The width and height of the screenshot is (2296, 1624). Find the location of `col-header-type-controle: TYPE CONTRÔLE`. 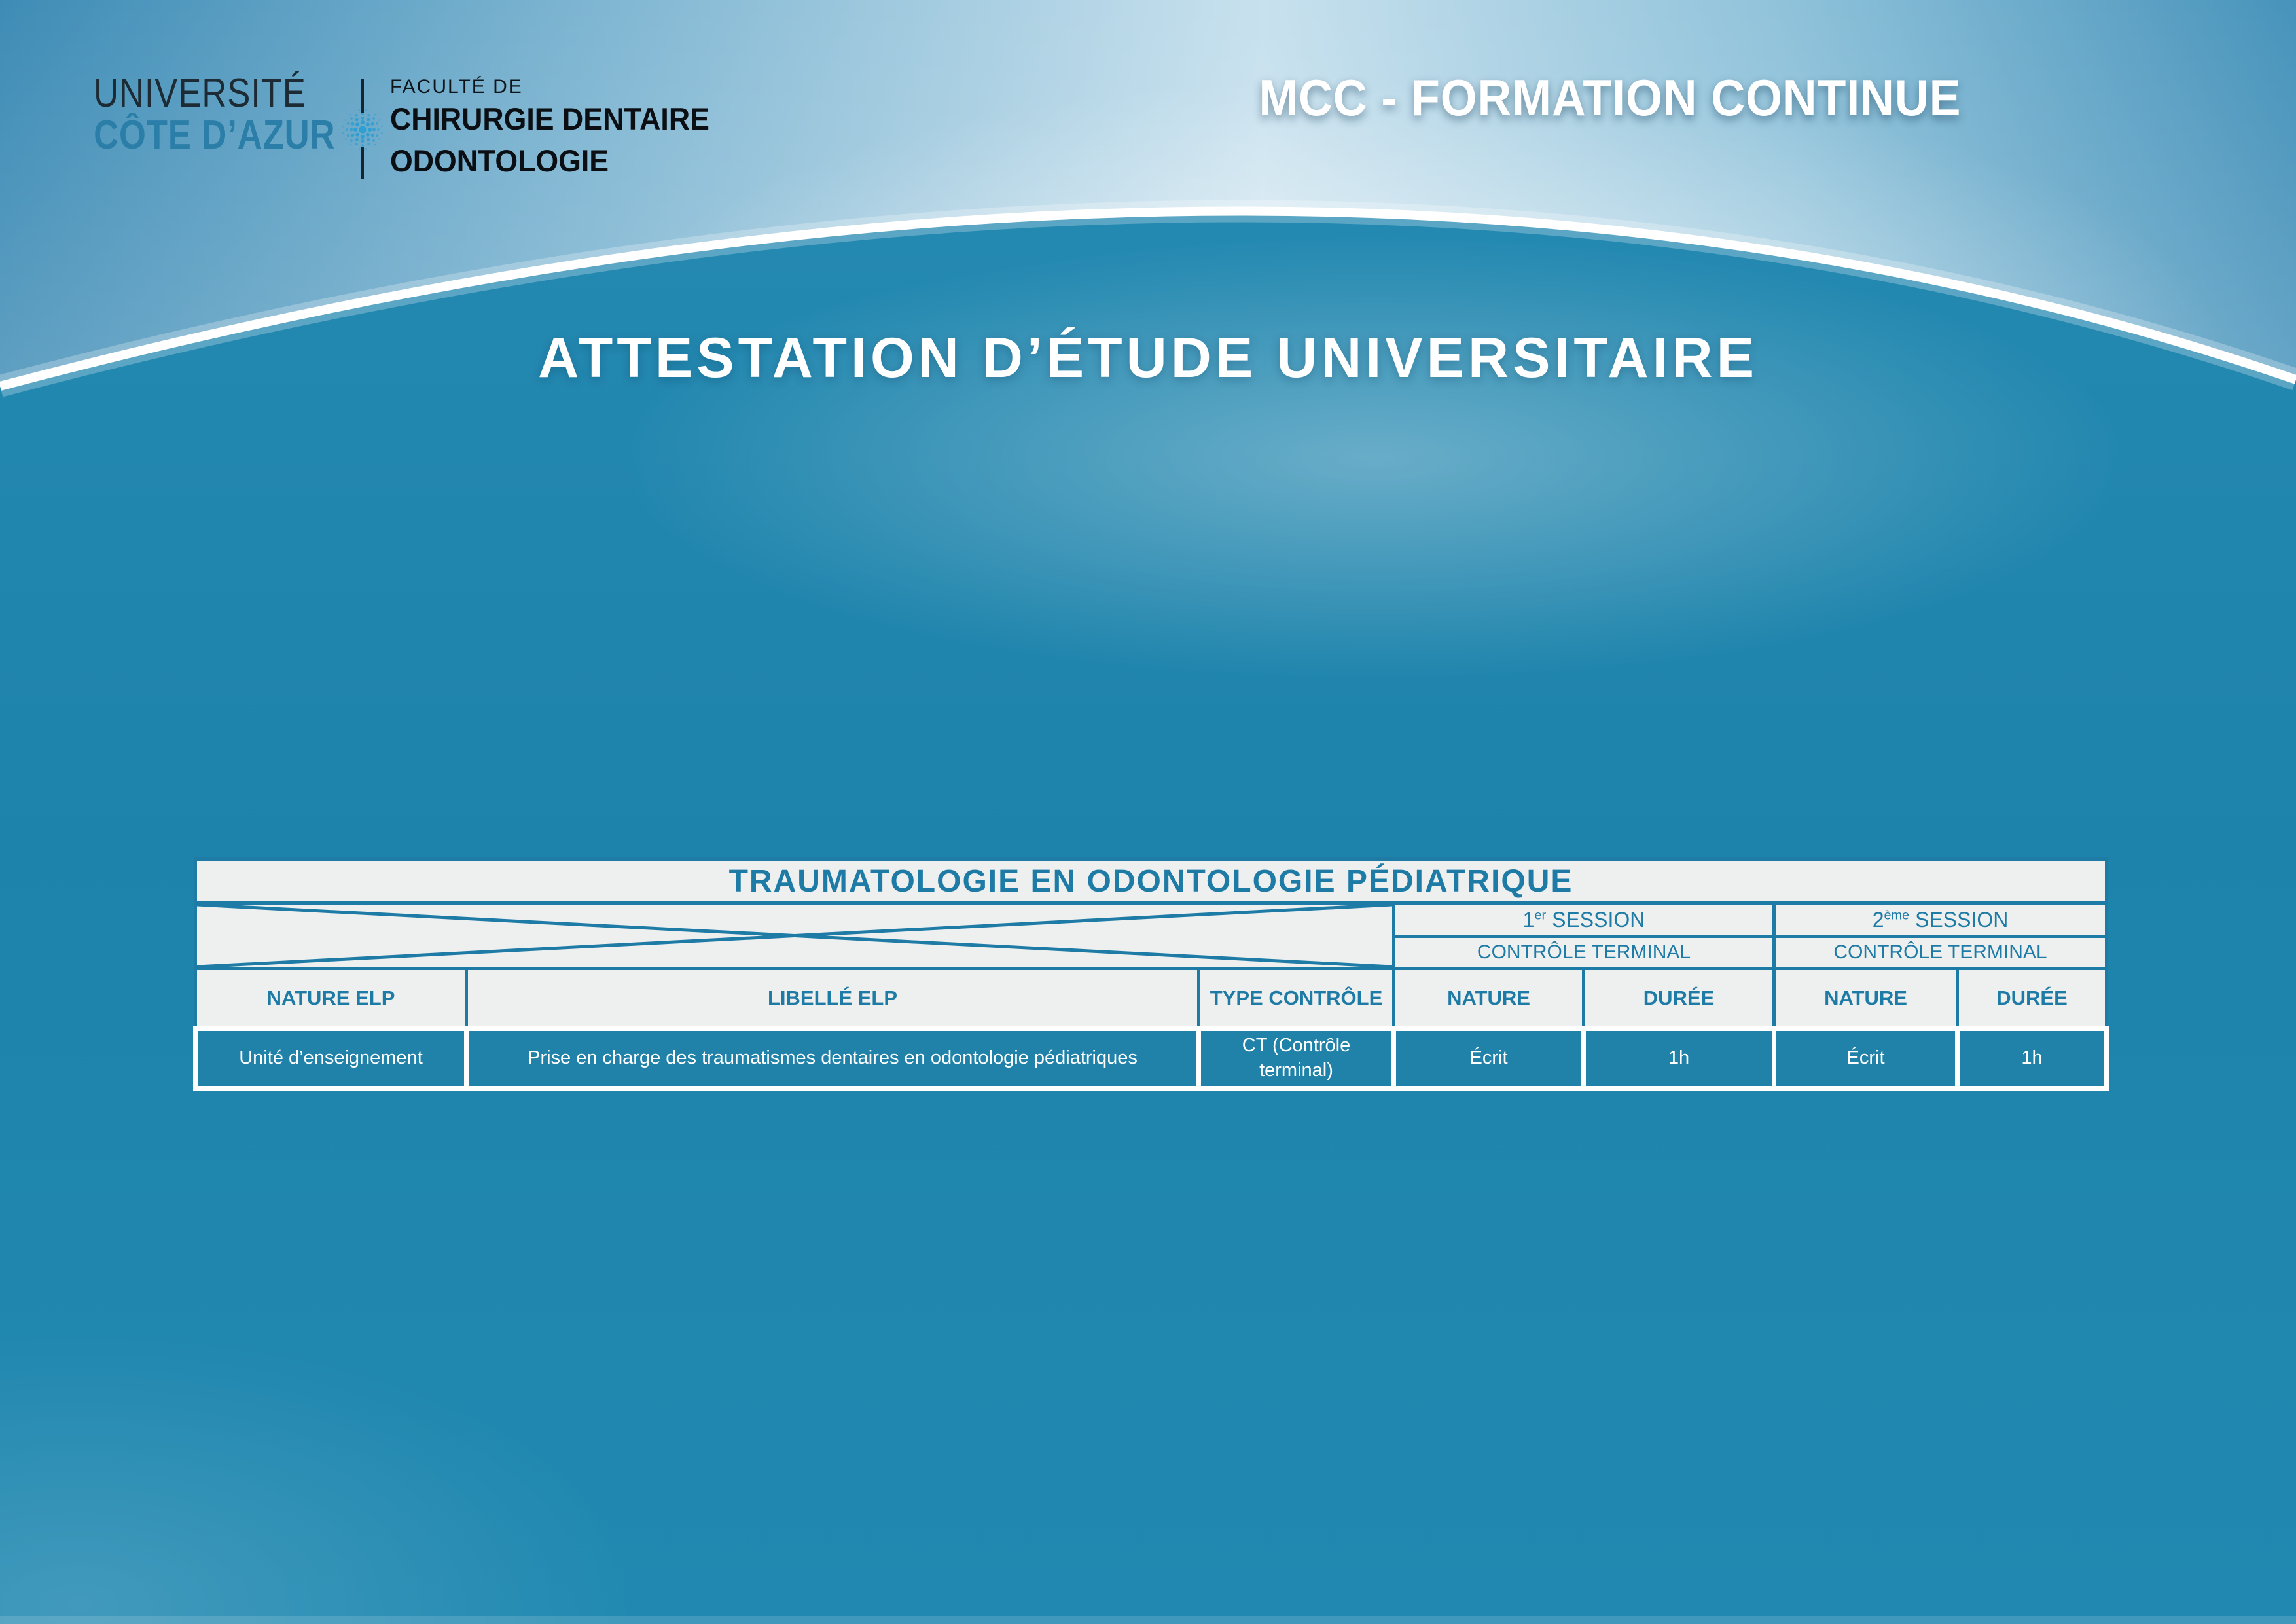

col-header-type-controle: TYPE CONTRÔLE is located at coordinates (1296, 999).